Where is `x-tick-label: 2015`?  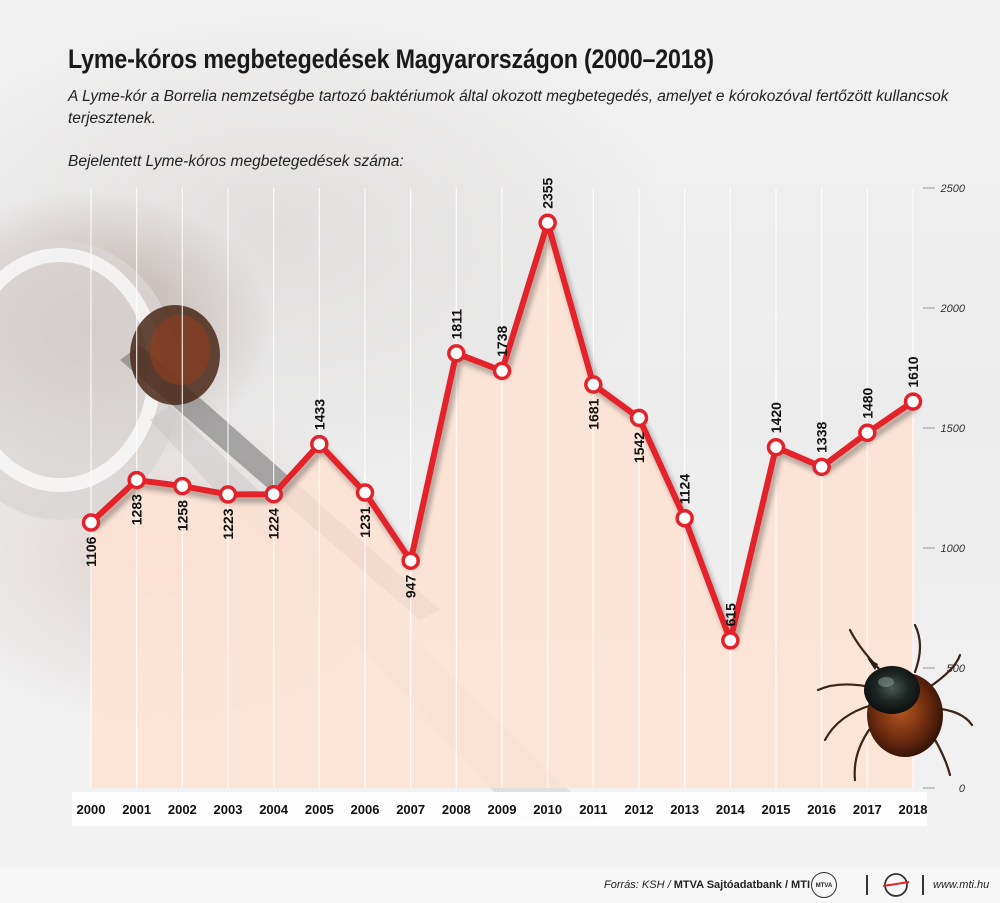 x-tick-label: 2015 is located at coordinates (776, 809).